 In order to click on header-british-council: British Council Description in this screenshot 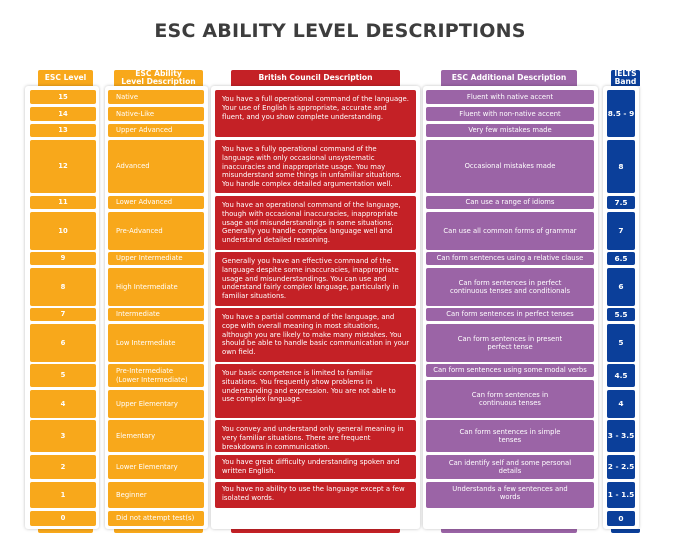, I will do `click(315, 78)`.